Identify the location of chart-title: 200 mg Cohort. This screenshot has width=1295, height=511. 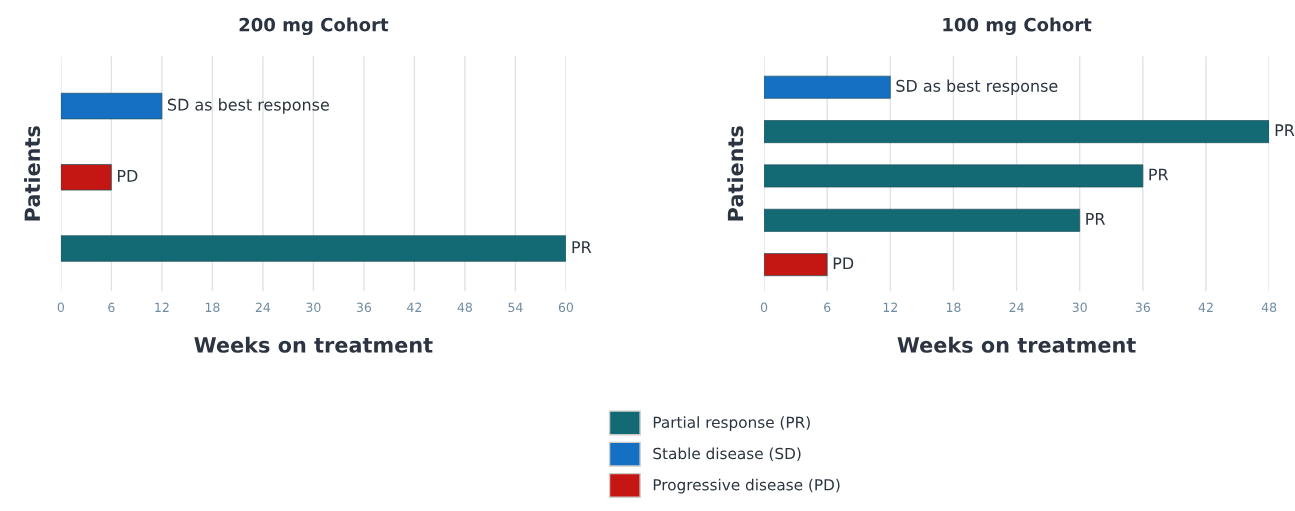
(314, 26).